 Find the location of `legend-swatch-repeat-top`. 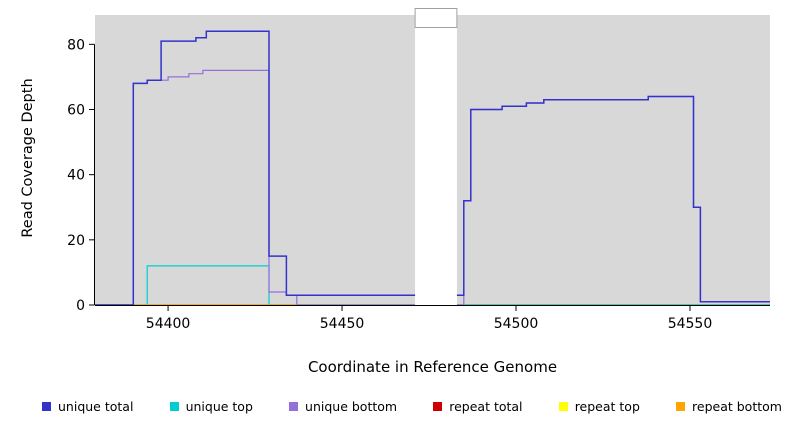

legend-swatch-repeat-top is located at coordinates (563, 406).